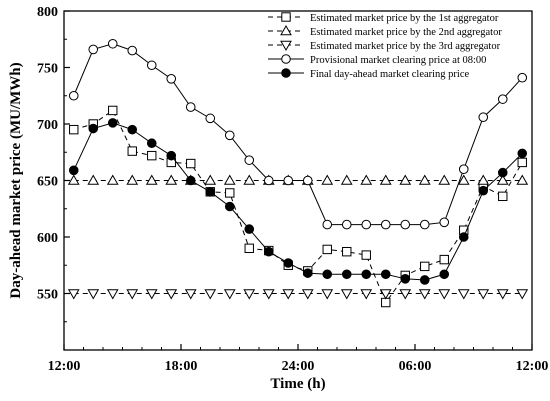 This screenshot has width=550, height=401. What do you see at coordinates (16, 180) in the screenshot?
I see `y-axis-title: Day-ahead market price (MU/MWh)` at bounding box center [16, 180].